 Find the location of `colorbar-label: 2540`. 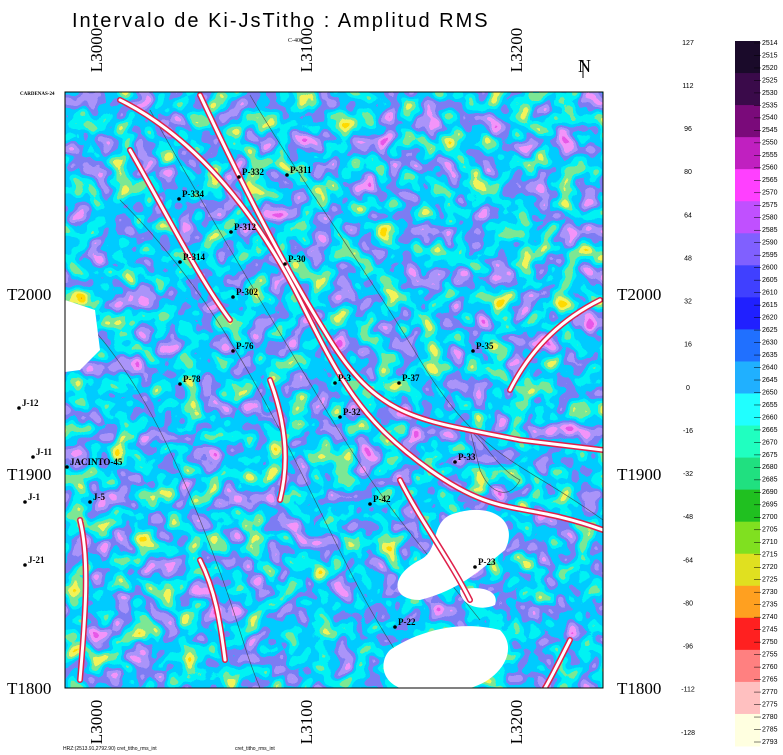

colorbar-label: 2540 is located at coordinates (770, 118).